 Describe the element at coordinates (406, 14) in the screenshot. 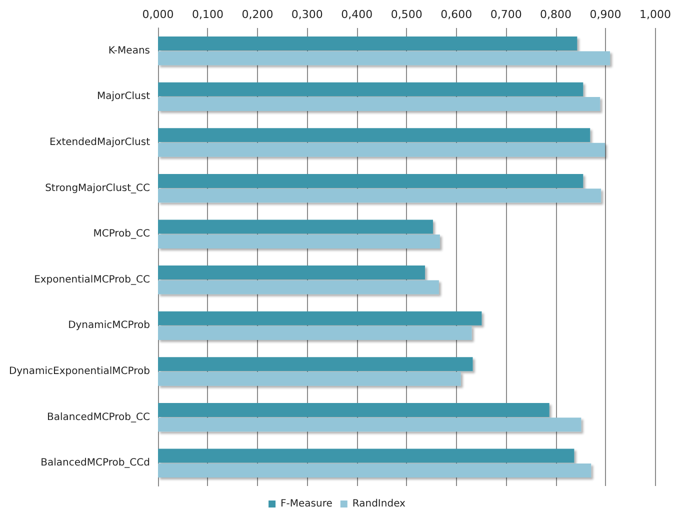

I see `x-tick-label: 0,500` at that location.